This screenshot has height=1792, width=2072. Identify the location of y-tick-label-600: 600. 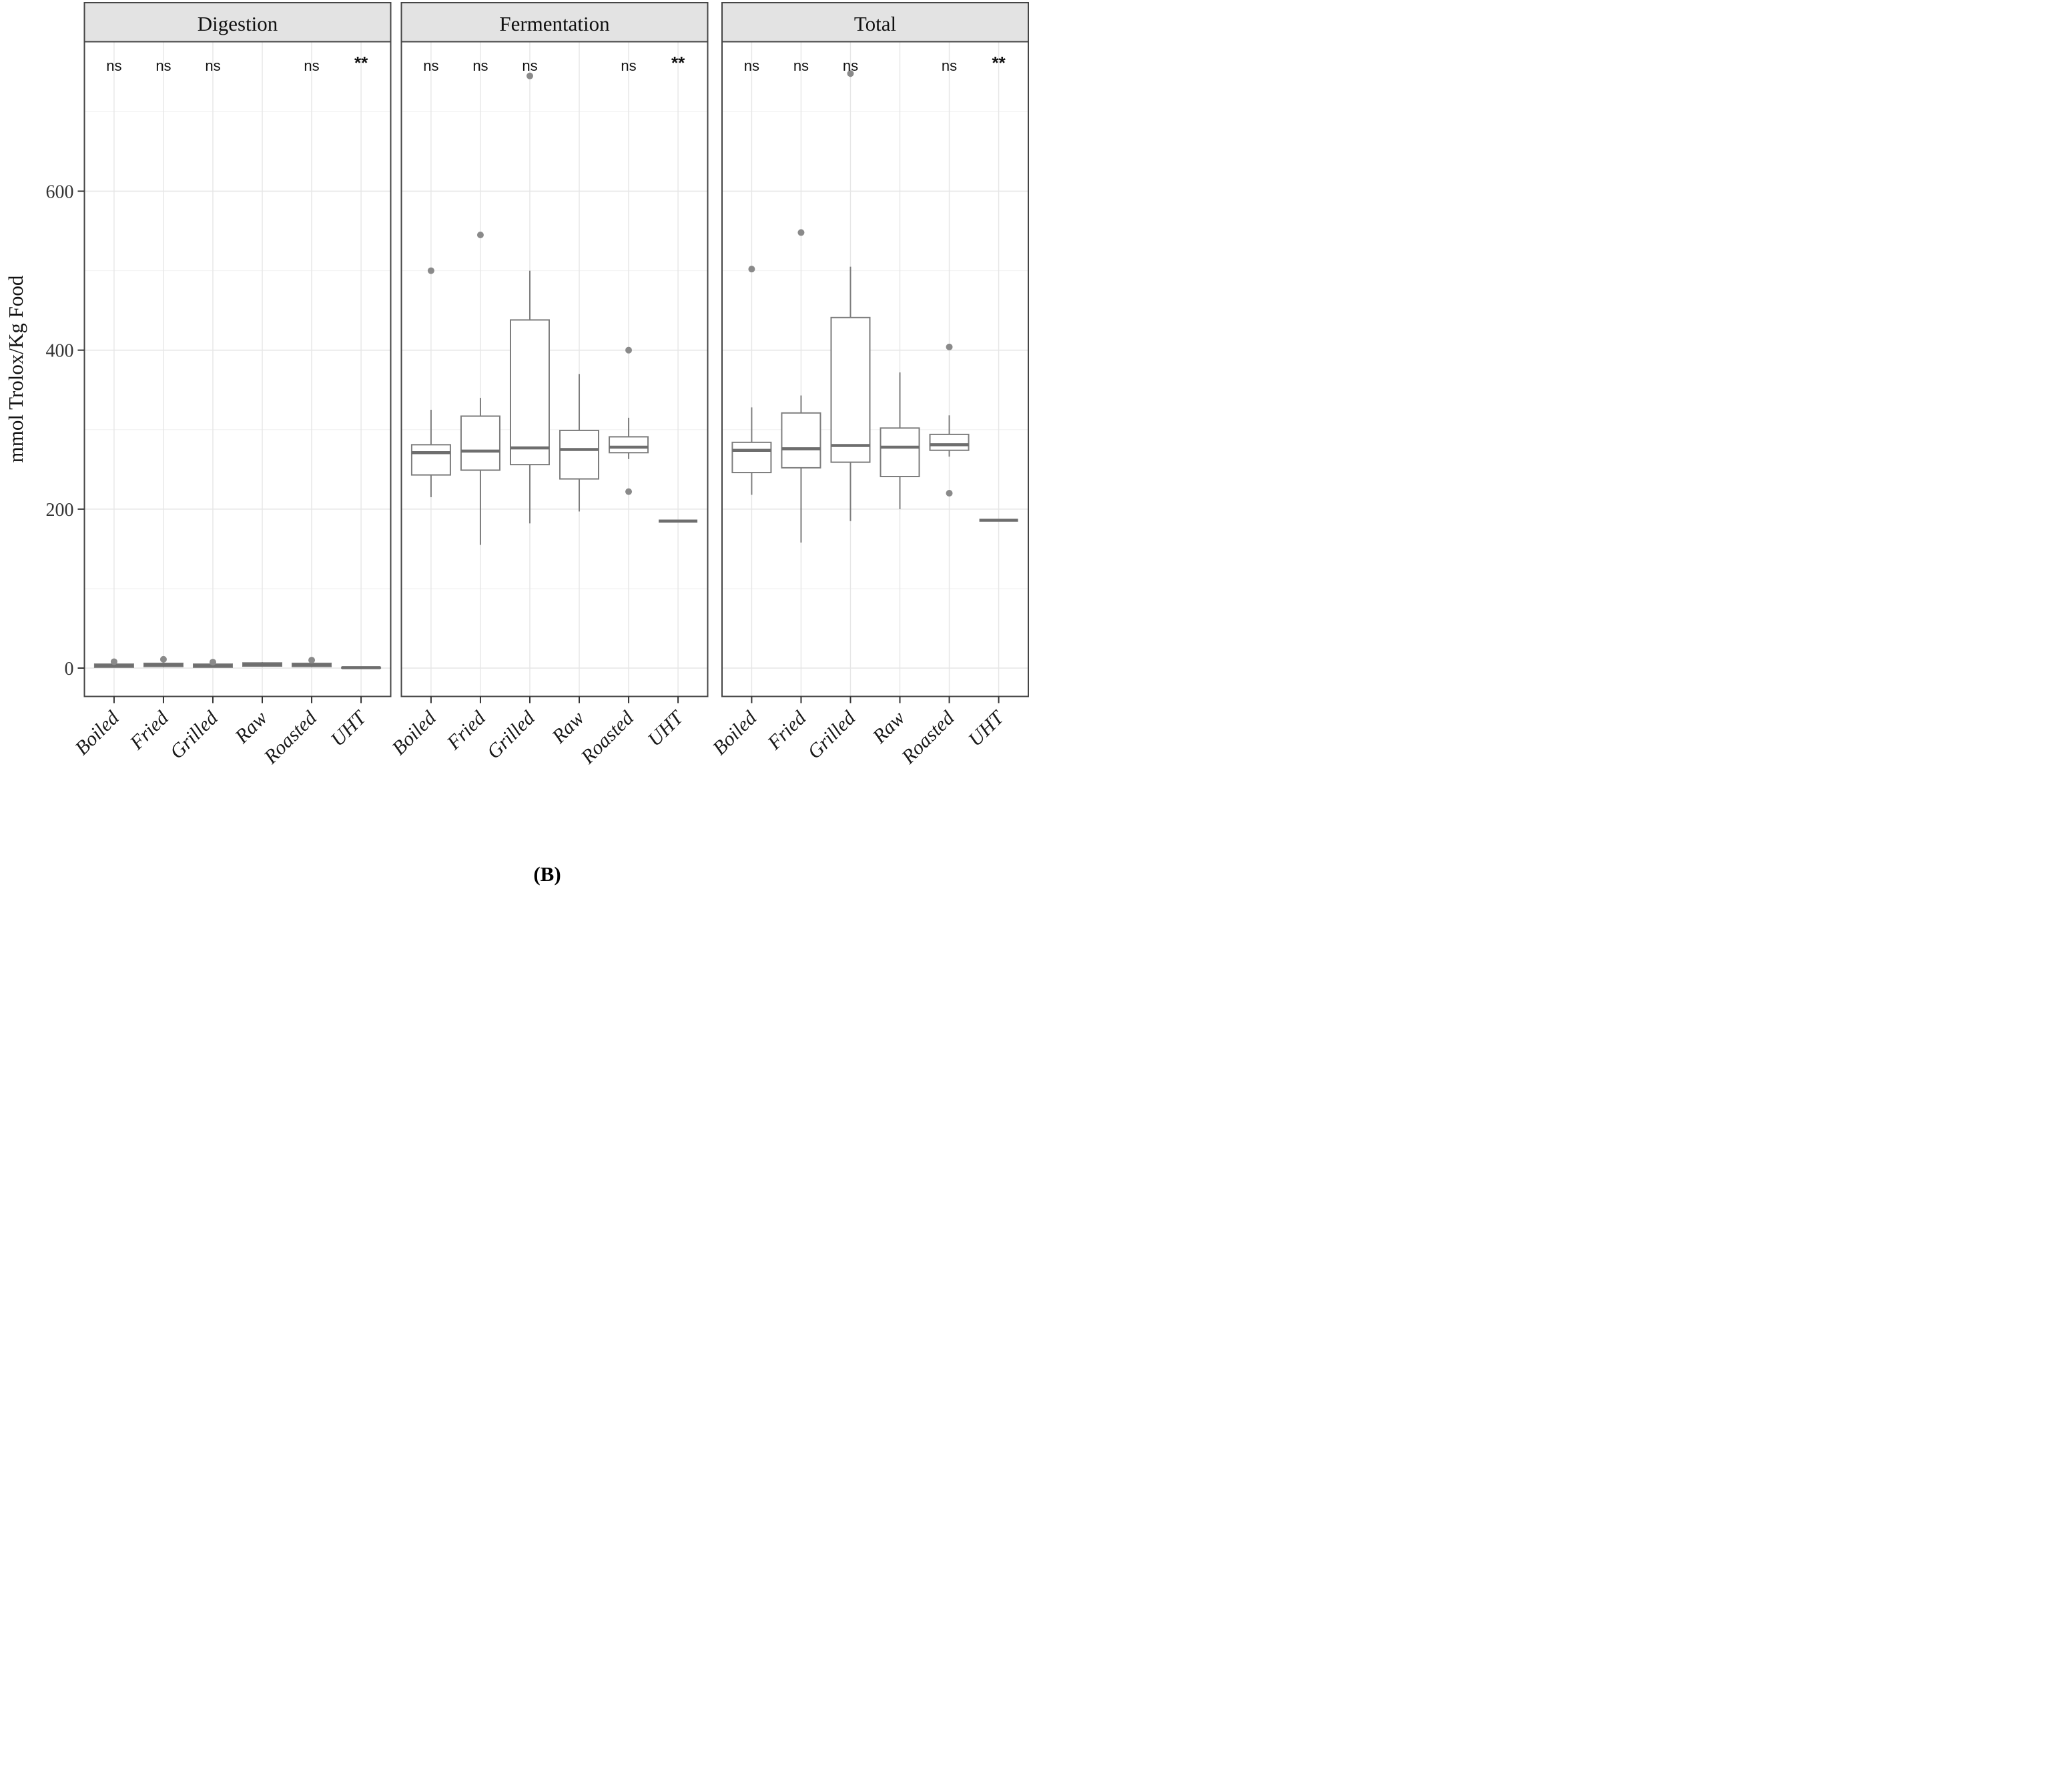
(60, 192).